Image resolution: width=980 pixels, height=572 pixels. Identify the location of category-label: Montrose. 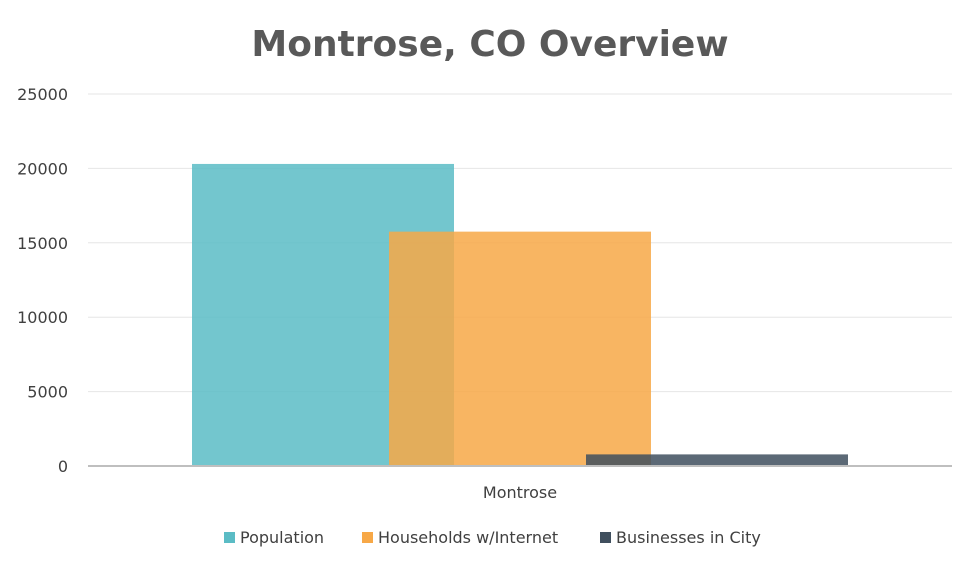
(520, 492).